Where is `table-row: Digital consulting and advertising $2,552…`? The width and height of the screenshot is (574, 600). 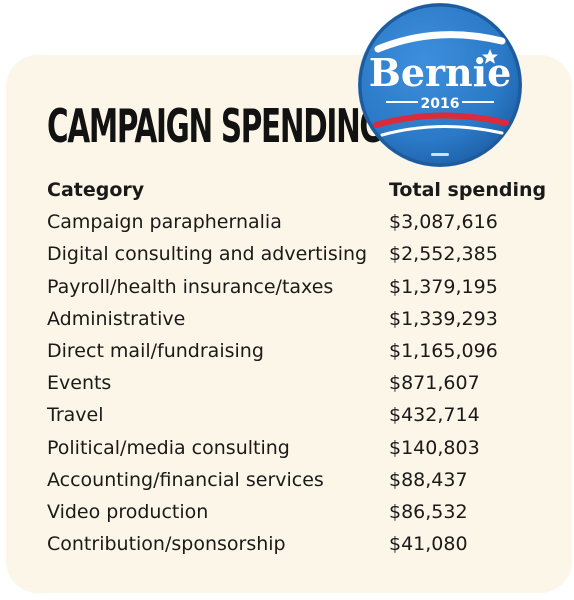
table-row: Digital consulting and advertising $2,552… is located at coordinates (307, 254).